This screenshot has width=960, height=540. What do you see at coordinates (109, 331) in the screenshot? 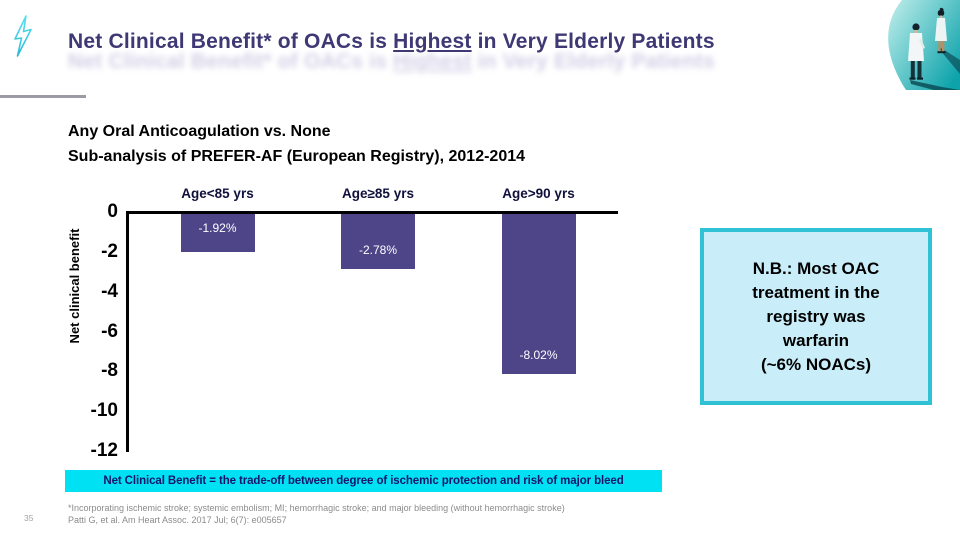
I see `y-tick-label: -6` at bounding box center [109, 331].